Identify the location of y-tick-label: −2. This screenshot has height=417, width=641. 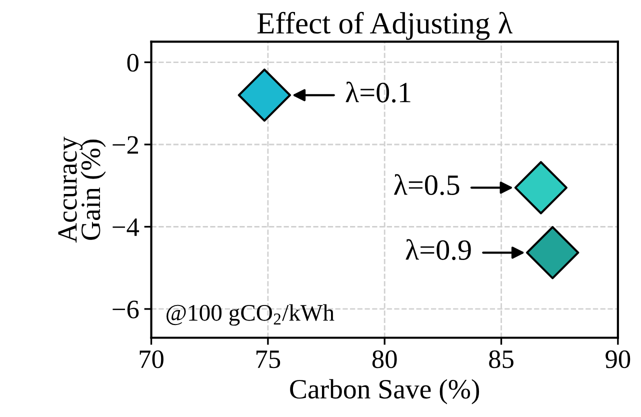
(125, 145).